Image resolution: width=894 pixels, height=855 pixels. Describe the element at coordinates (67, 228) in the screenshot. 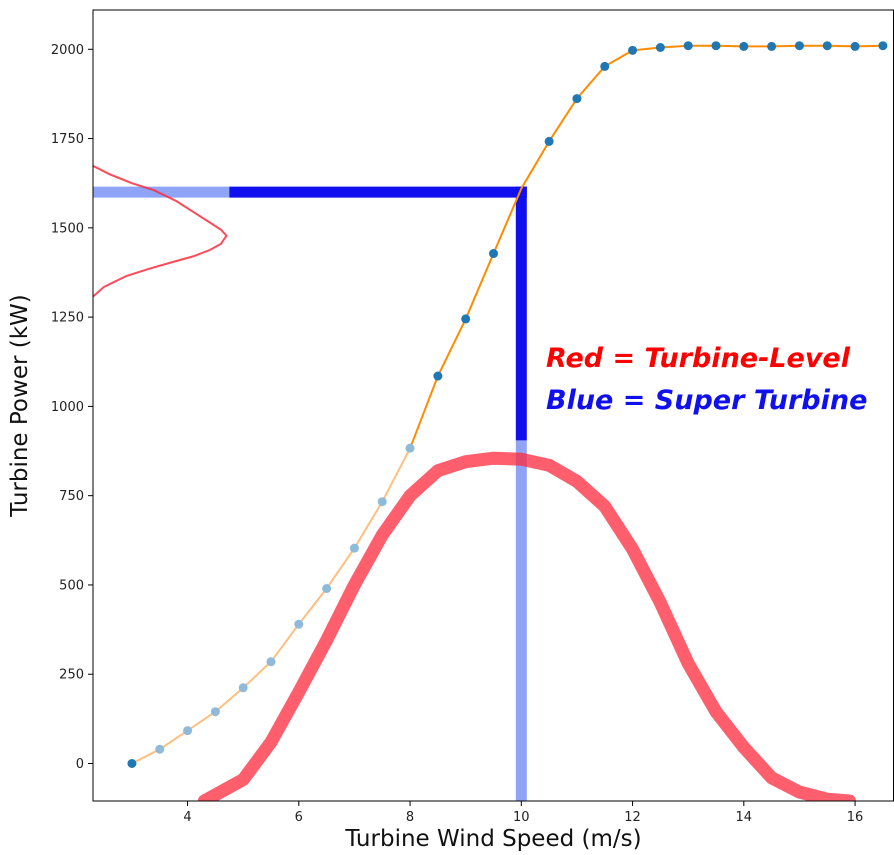

I see `y-tick-label: 1500` at that location.